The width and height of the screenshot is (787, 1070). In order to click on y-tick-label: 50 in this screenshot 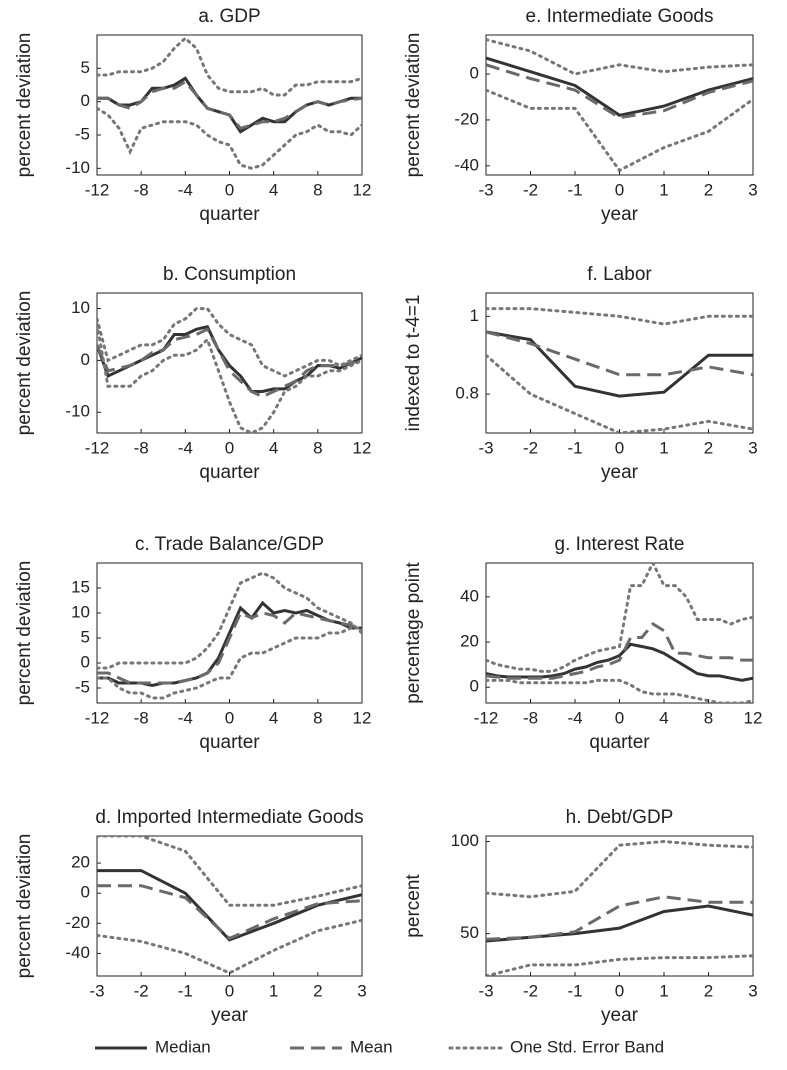, I will do `click(469, 932)`.